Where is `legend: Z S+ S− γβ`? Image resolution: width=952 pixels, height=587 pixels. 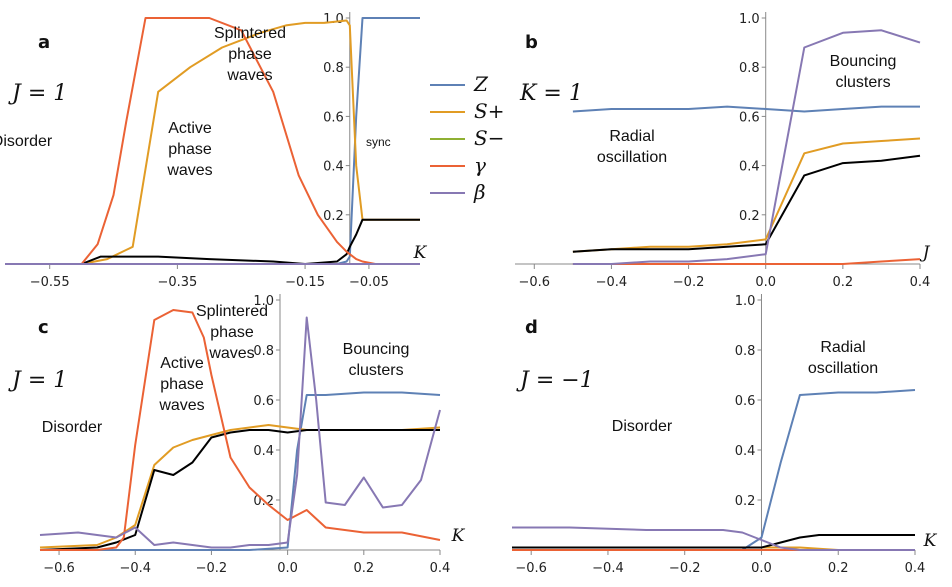
legend: Z S+ S− γβ is located at coordinates (467, 138).